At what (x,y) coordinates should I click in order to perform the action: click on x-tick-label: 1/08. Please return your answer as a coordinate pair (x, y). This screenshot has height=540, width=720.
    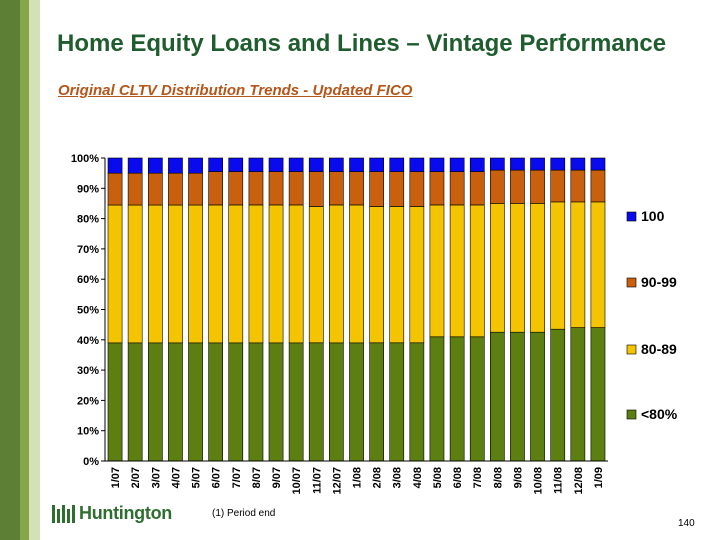
    Looking at the image, I should click on (358, 477).